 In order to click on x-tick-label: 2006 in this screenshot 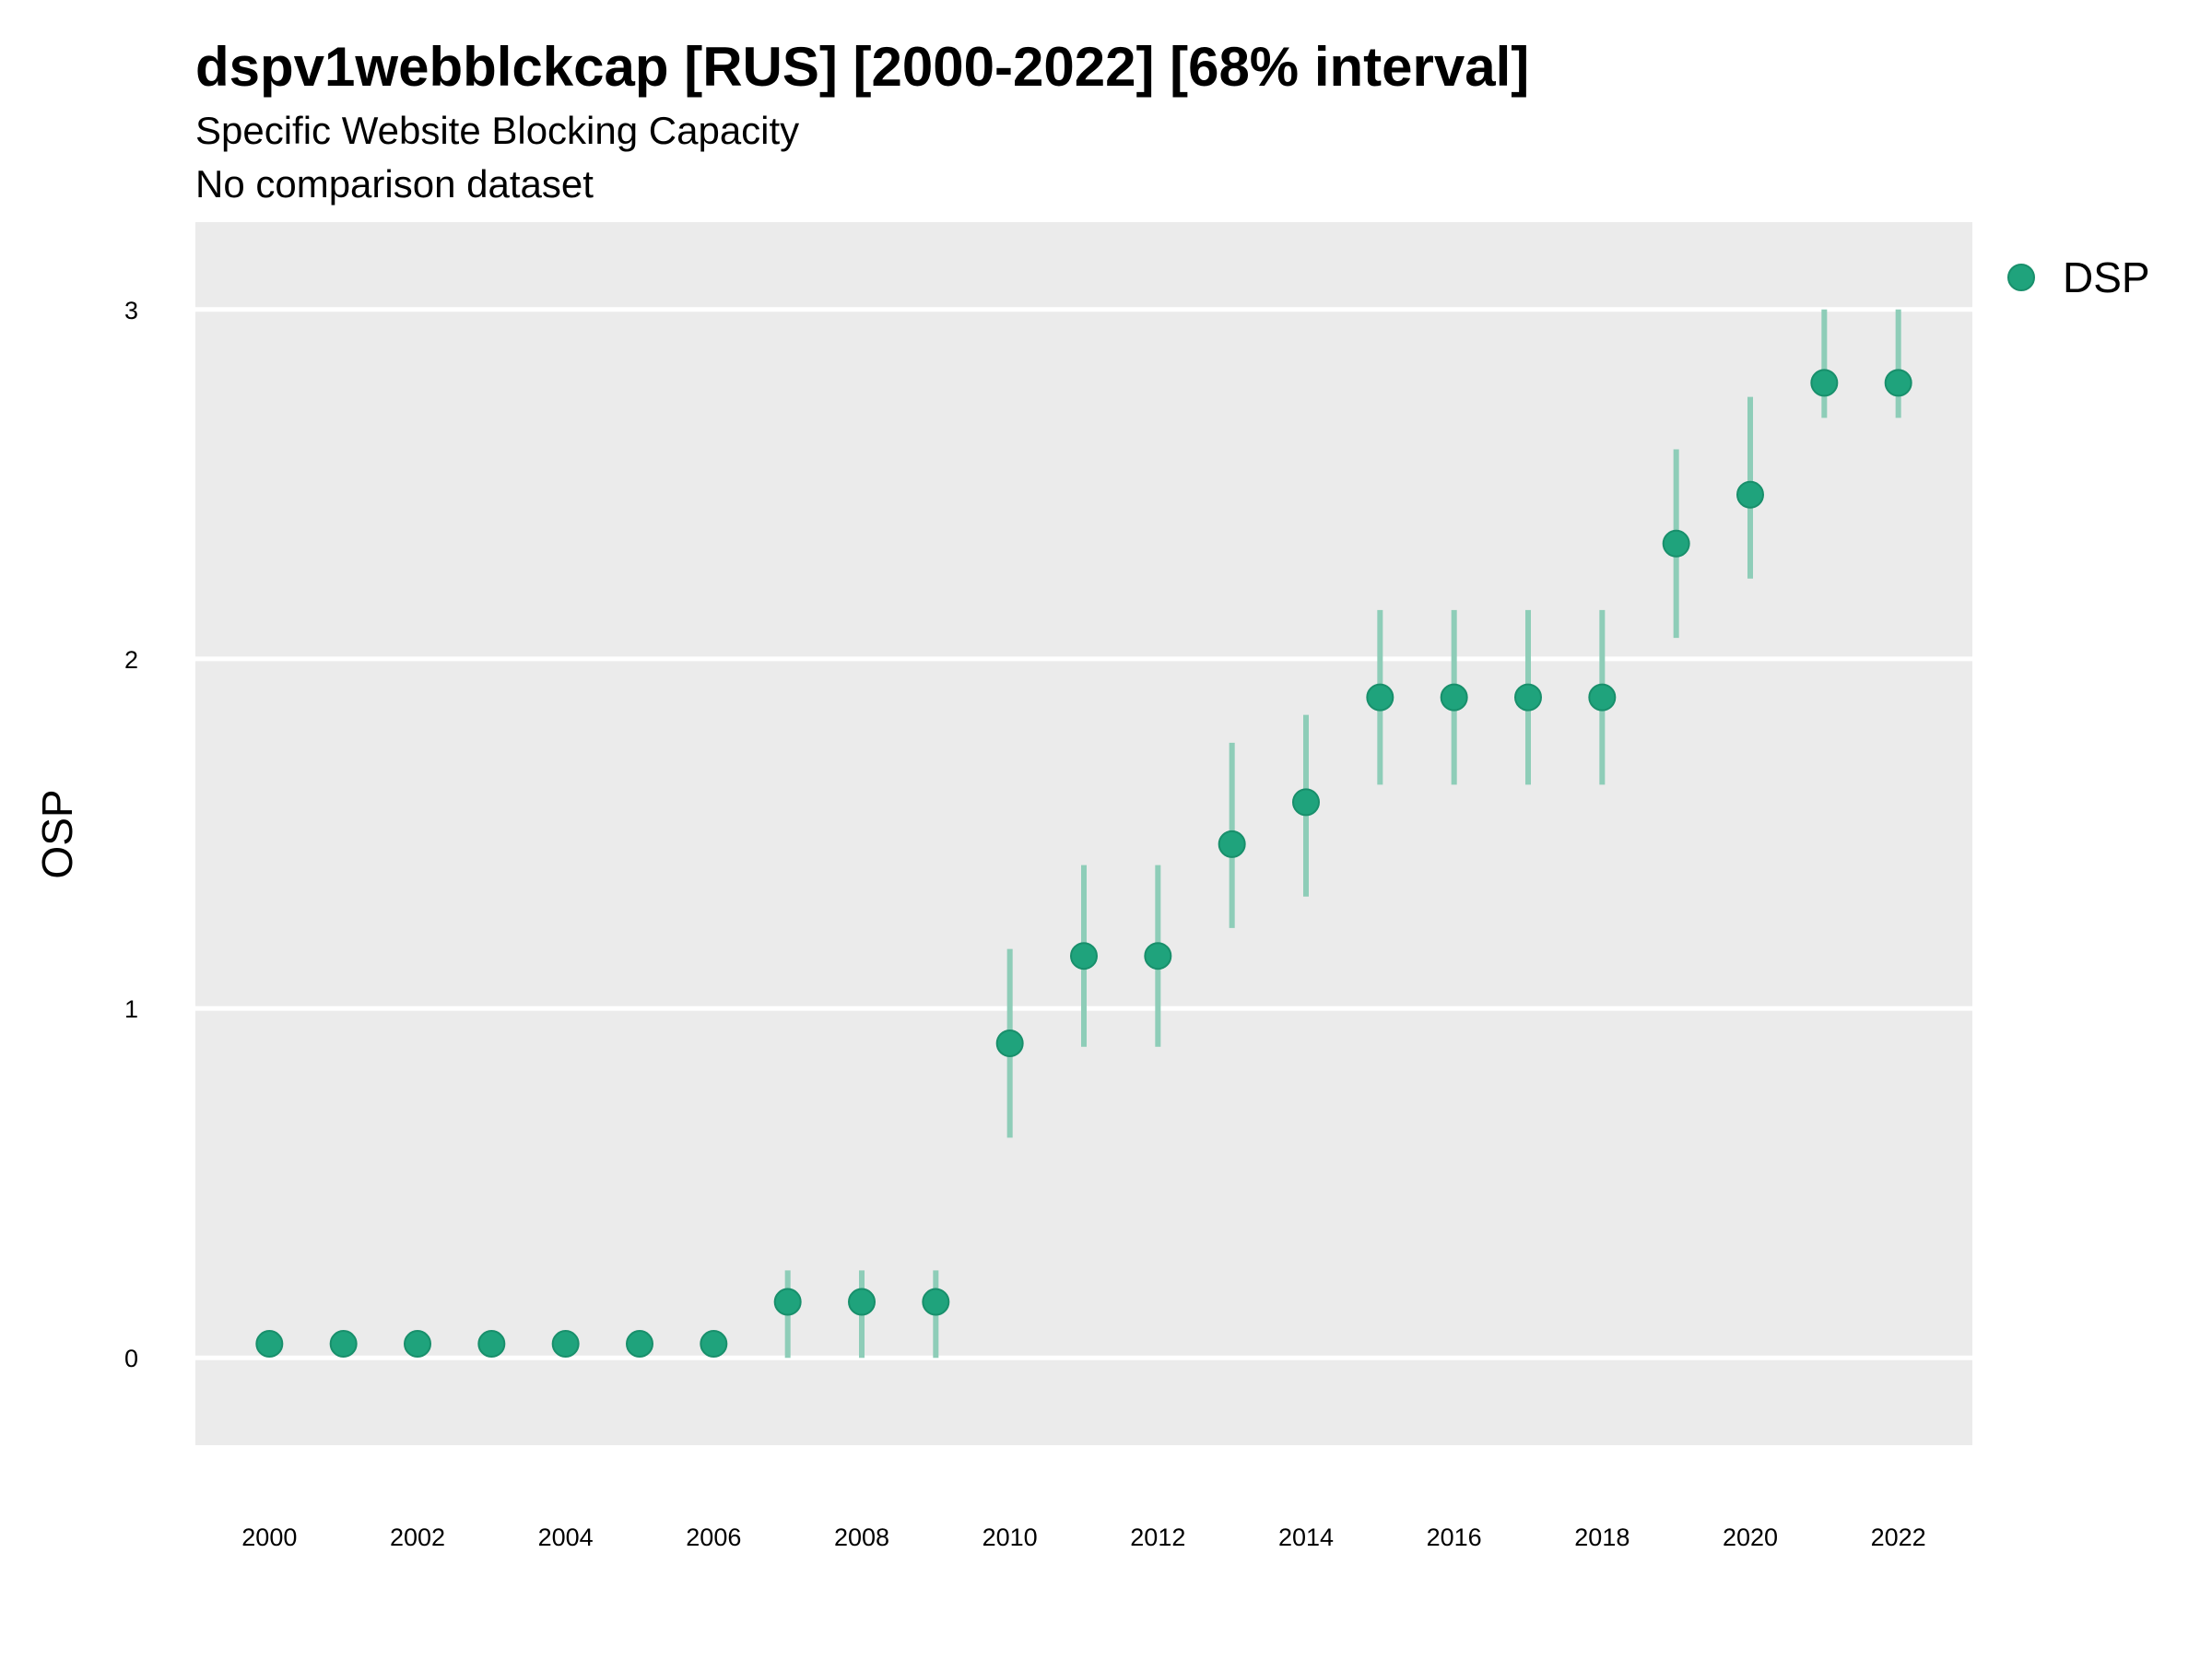, I will do `click(713, 1537)`.